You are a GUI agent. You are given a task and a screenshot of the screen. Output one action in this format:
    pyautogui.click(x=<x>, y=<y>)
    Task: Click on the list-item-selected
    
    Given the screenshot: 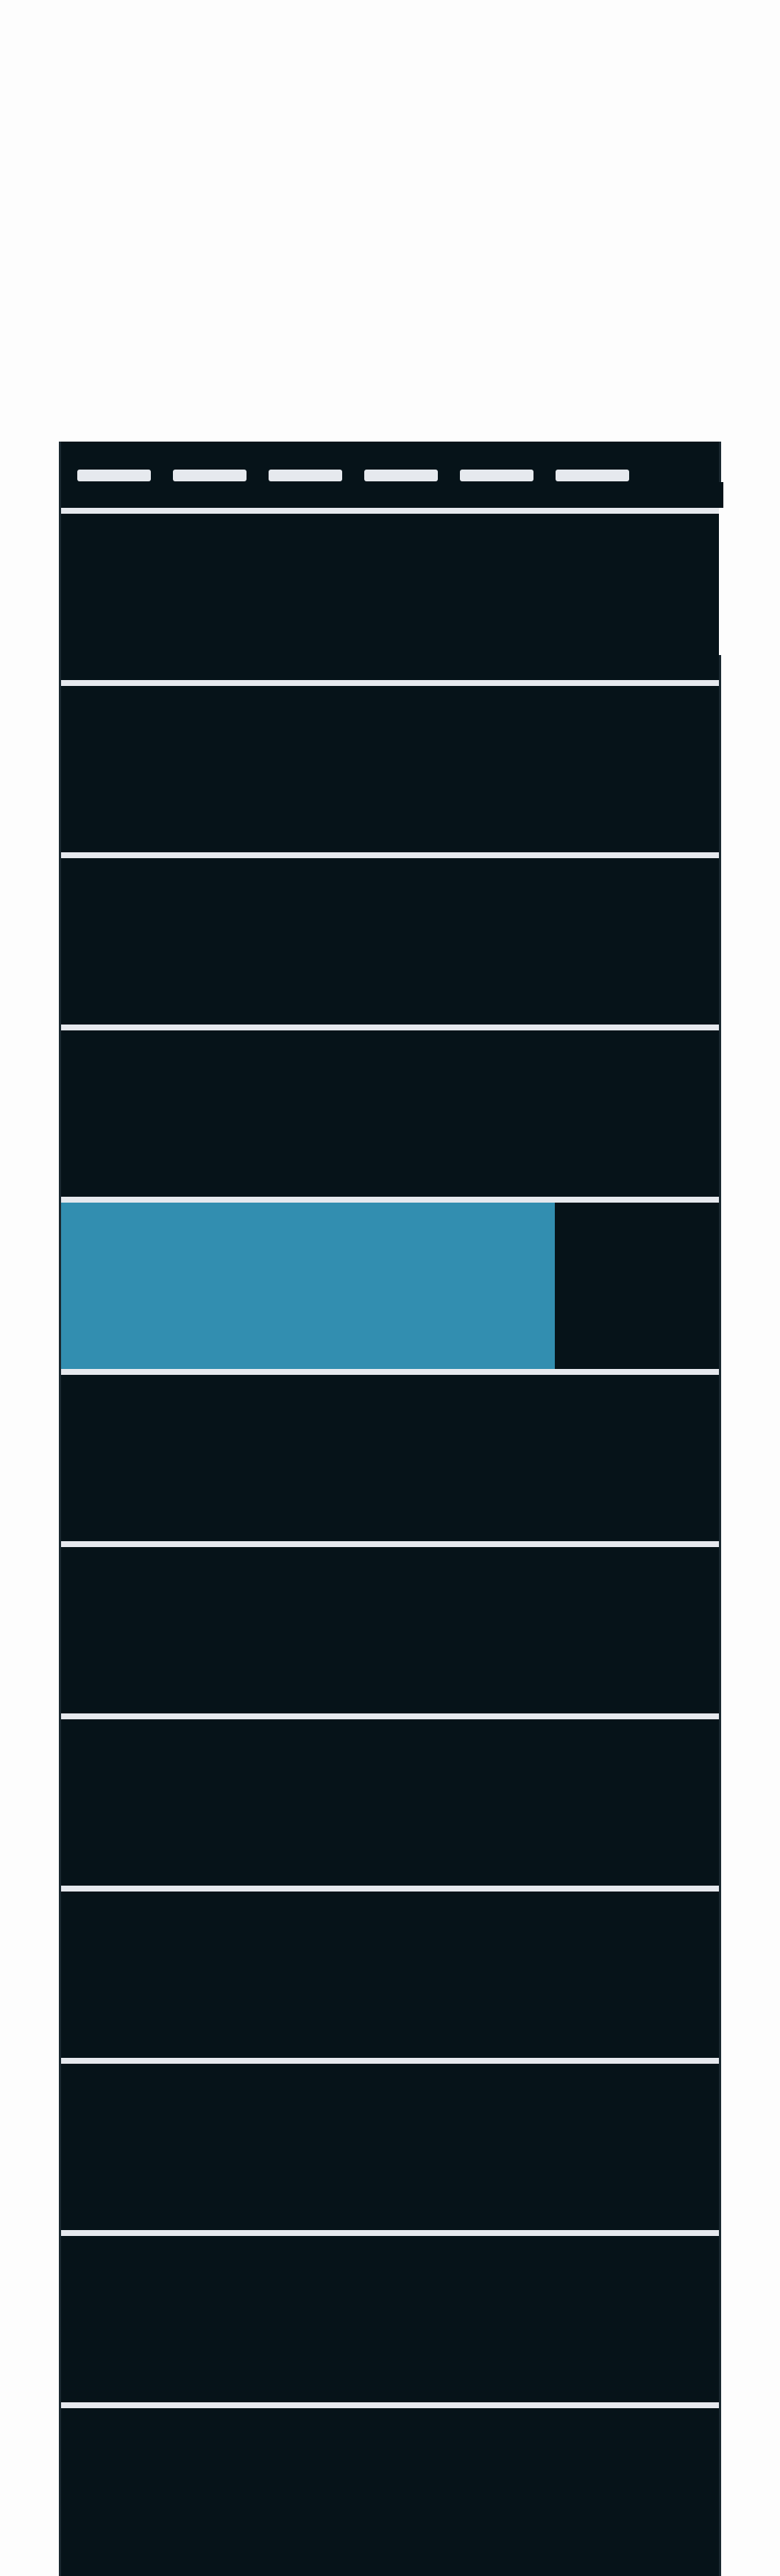 What is the action you would take?
    pyautogui.click(x=390, y=1283)
    